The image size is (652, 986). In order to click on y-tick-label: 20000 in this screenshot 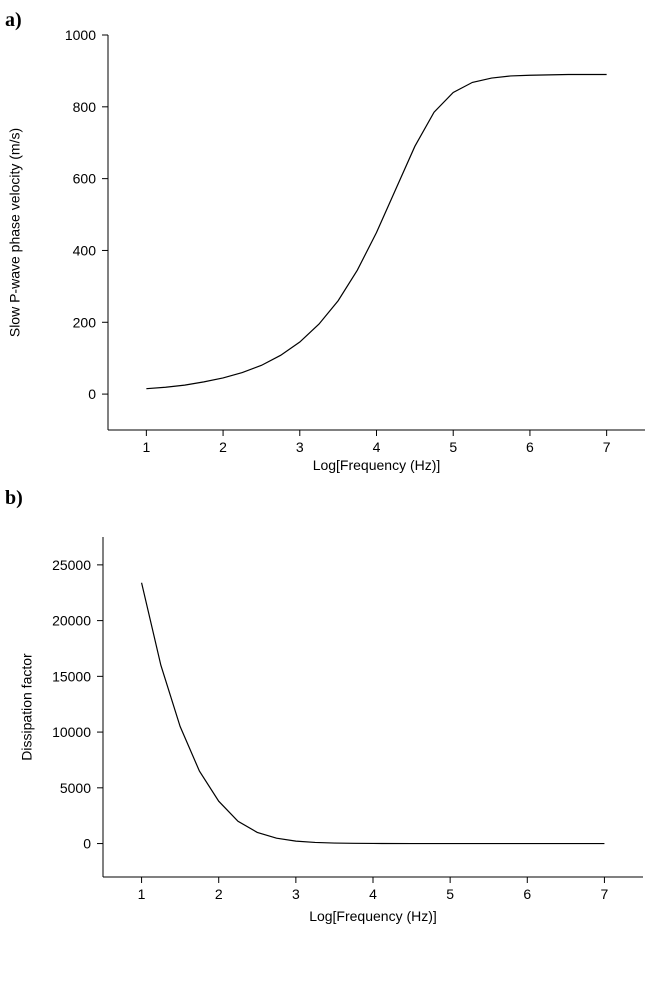, I will do `click(71, 621)`.